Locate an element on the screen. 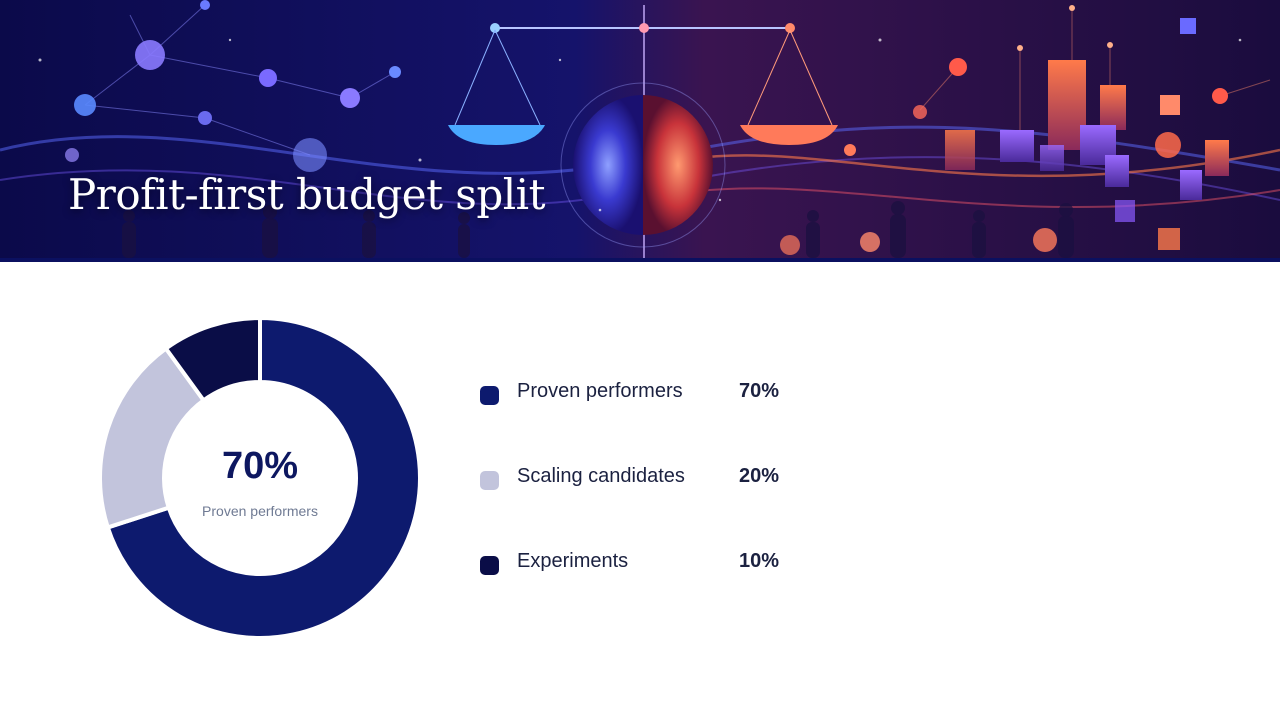  slide-title: Profit-first budget split is located at coordinates (306, 194).